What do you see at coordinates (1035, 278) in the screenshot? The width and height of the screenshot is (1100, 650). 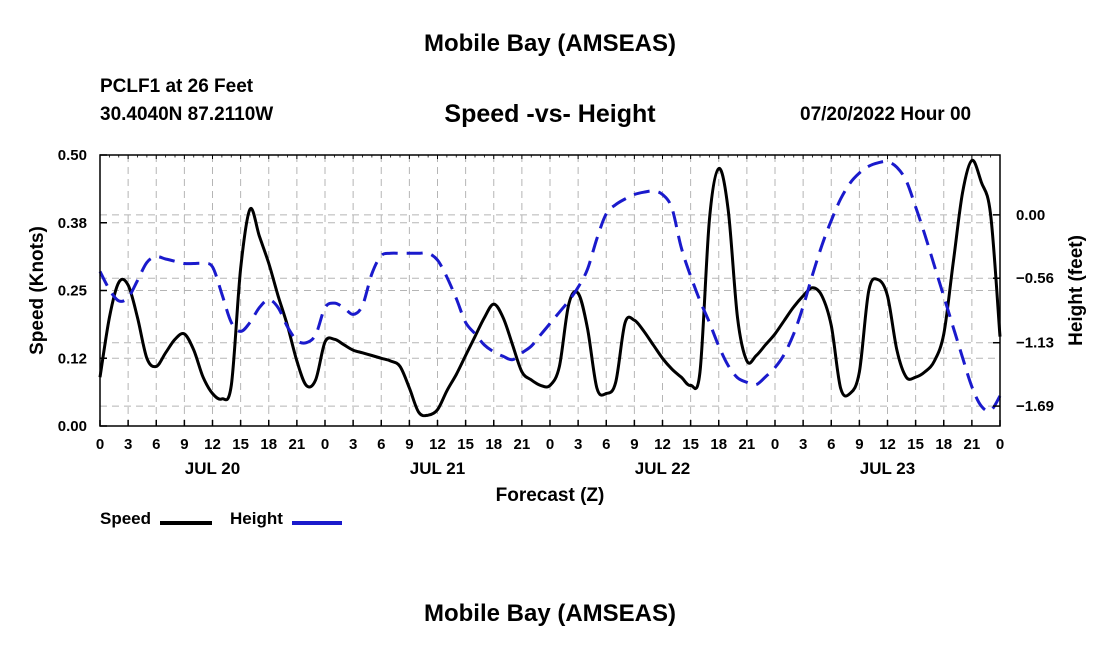 I see `y2-tick-label: −0.56` at bounding box center [1035, 278].